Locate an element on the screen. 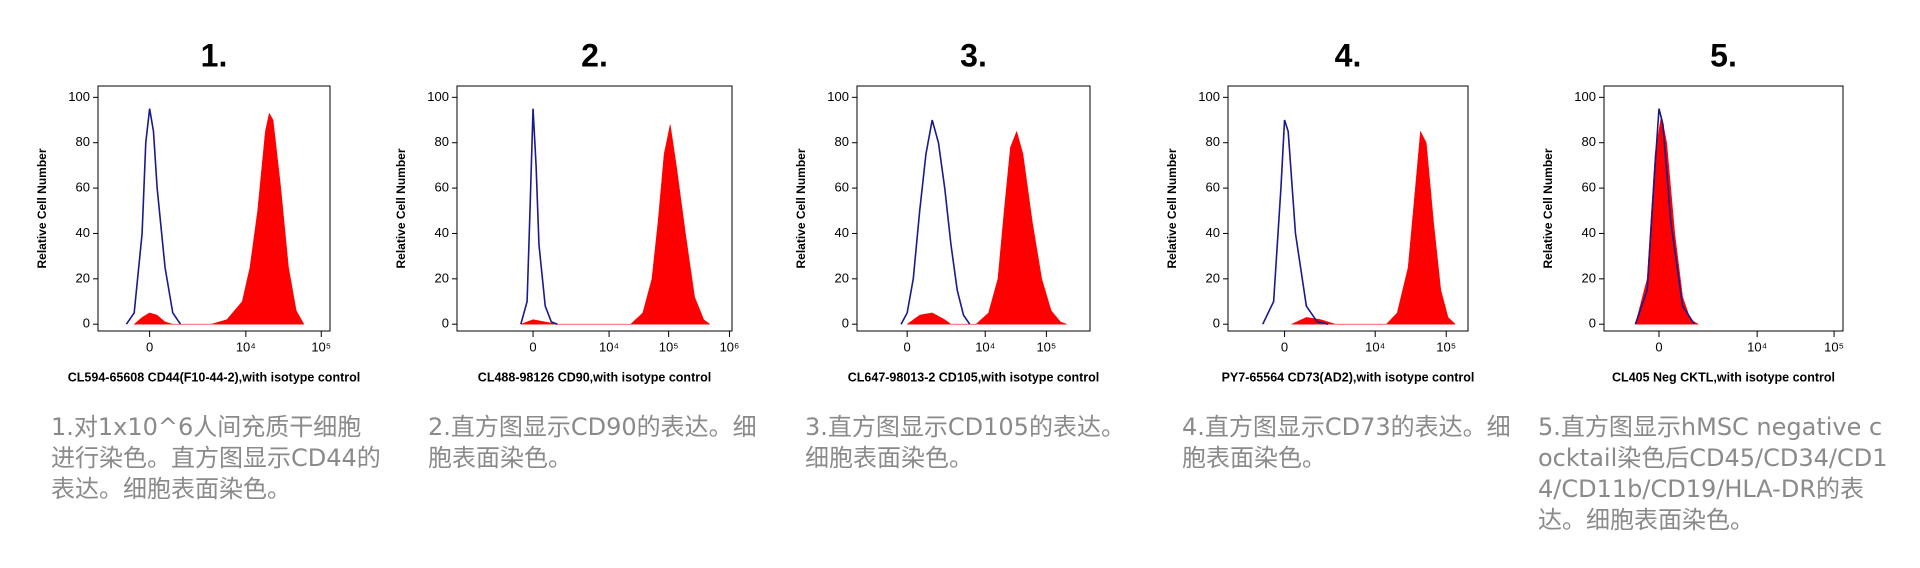 The height and width of the screenshot is (568, 1920). x-tick-label: 10⁶ is located at coordinates (730, 346).